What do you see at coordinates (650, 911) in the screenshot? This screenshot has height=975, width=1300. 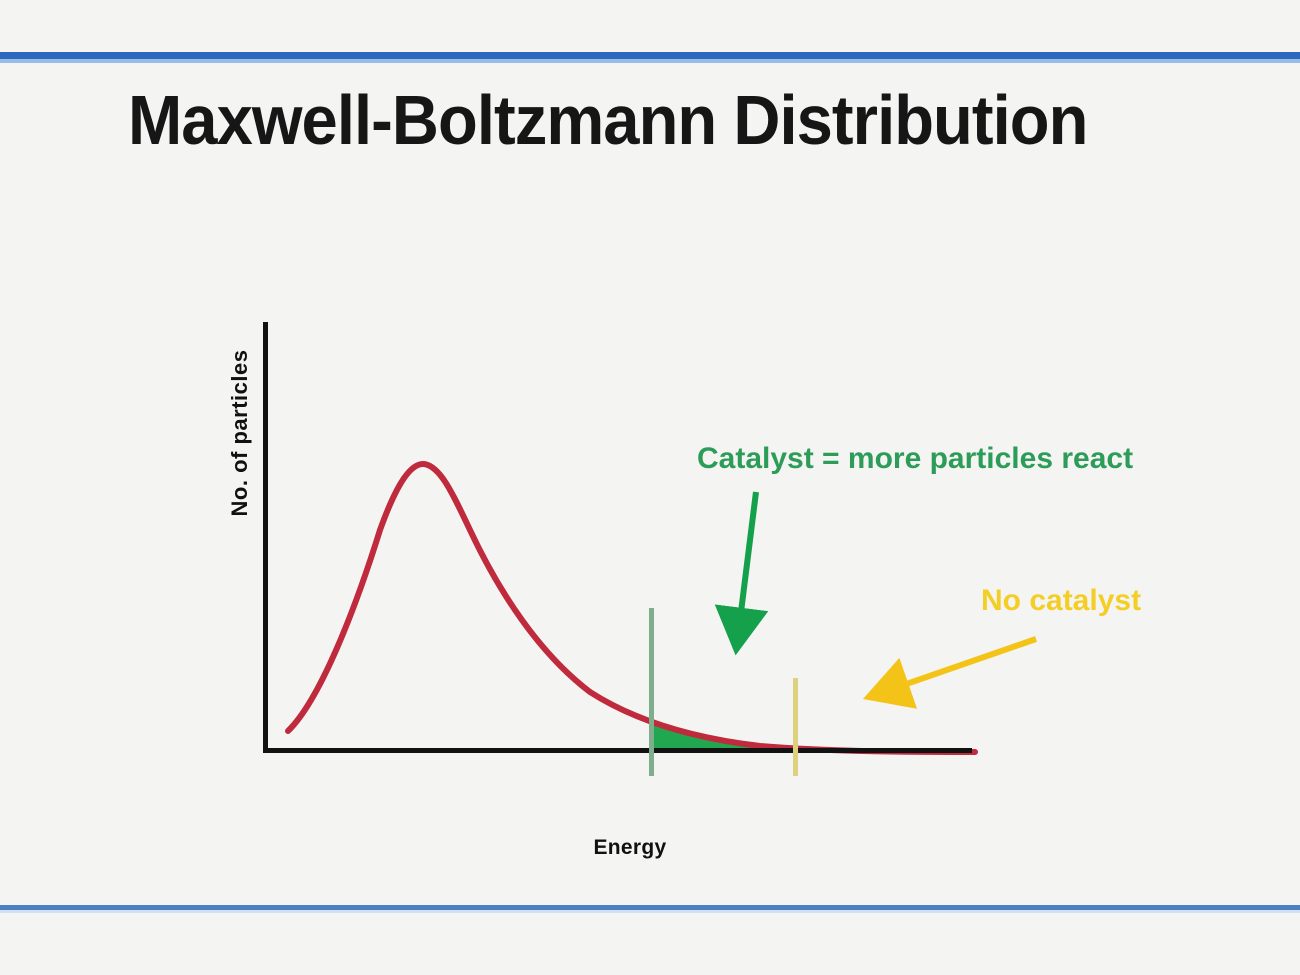 I see `bottom-divider-rule-highlight` at bounding box center [650, 911].